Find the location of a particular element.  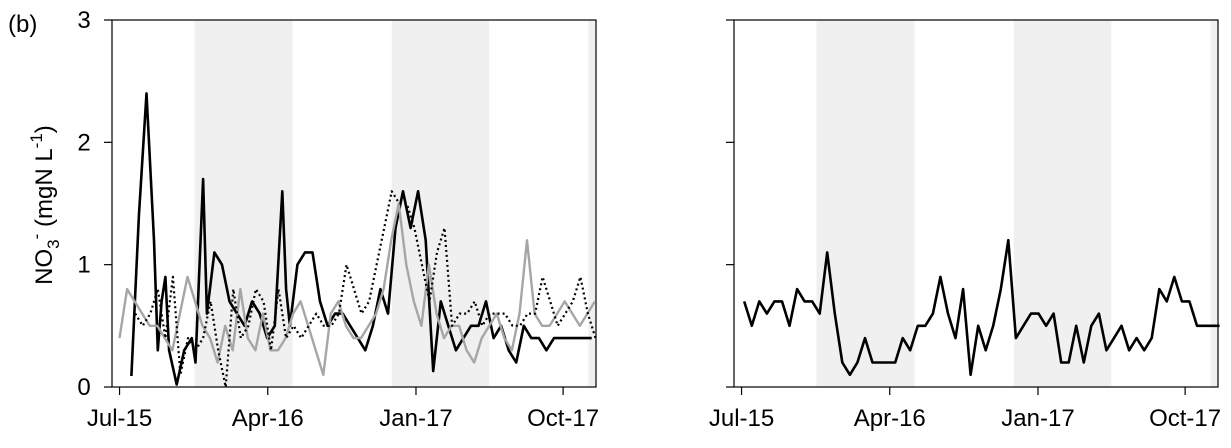

ylabel-close: ) is located at coordinates (44, 129).